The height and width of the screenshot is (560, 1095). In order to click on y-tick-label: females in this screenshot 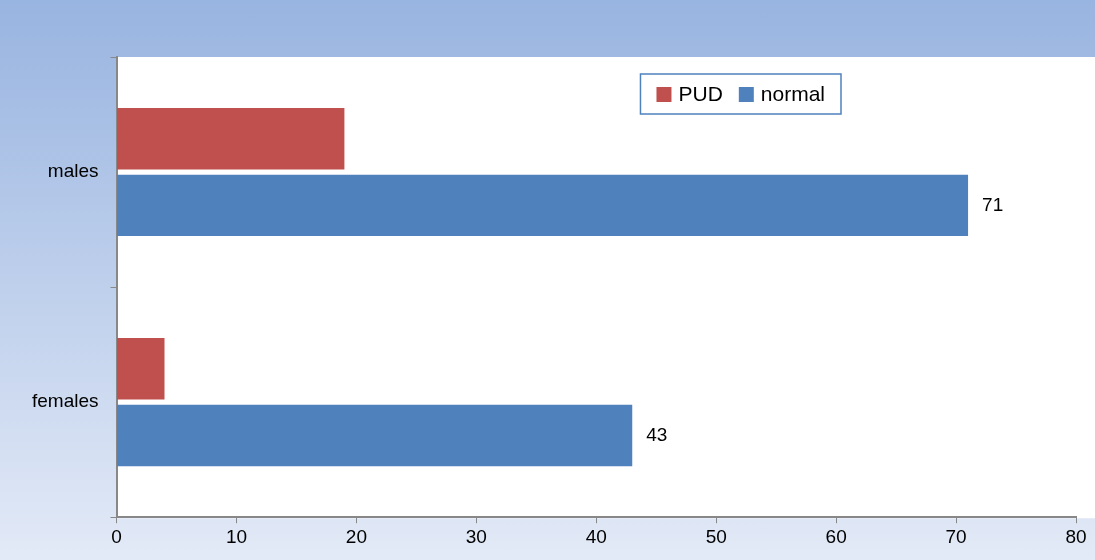, I will do `click(65, 401)`.